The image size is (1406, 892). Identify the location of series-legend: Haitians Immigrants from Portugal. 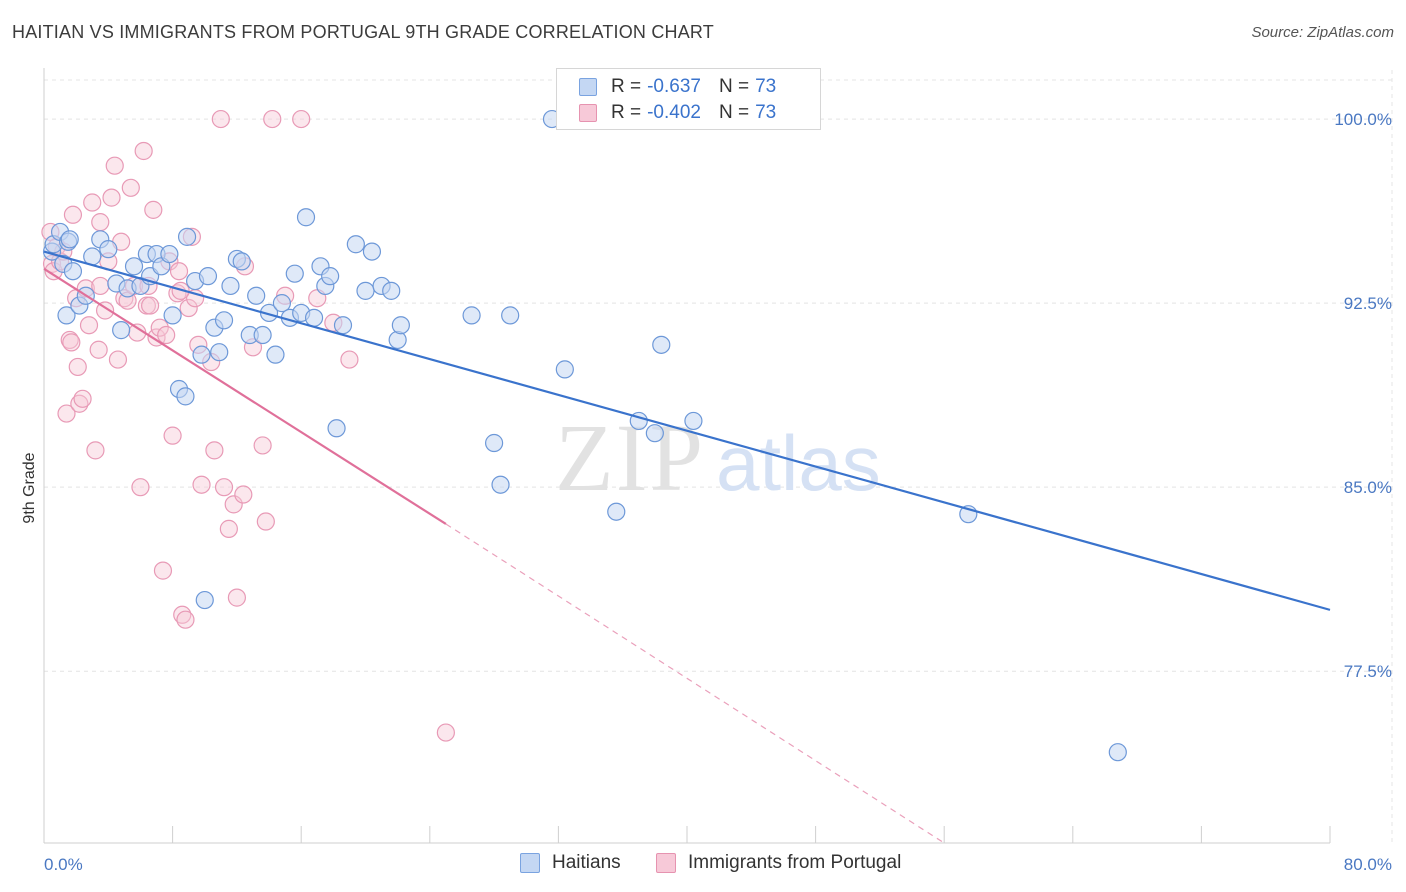
(703, 865).